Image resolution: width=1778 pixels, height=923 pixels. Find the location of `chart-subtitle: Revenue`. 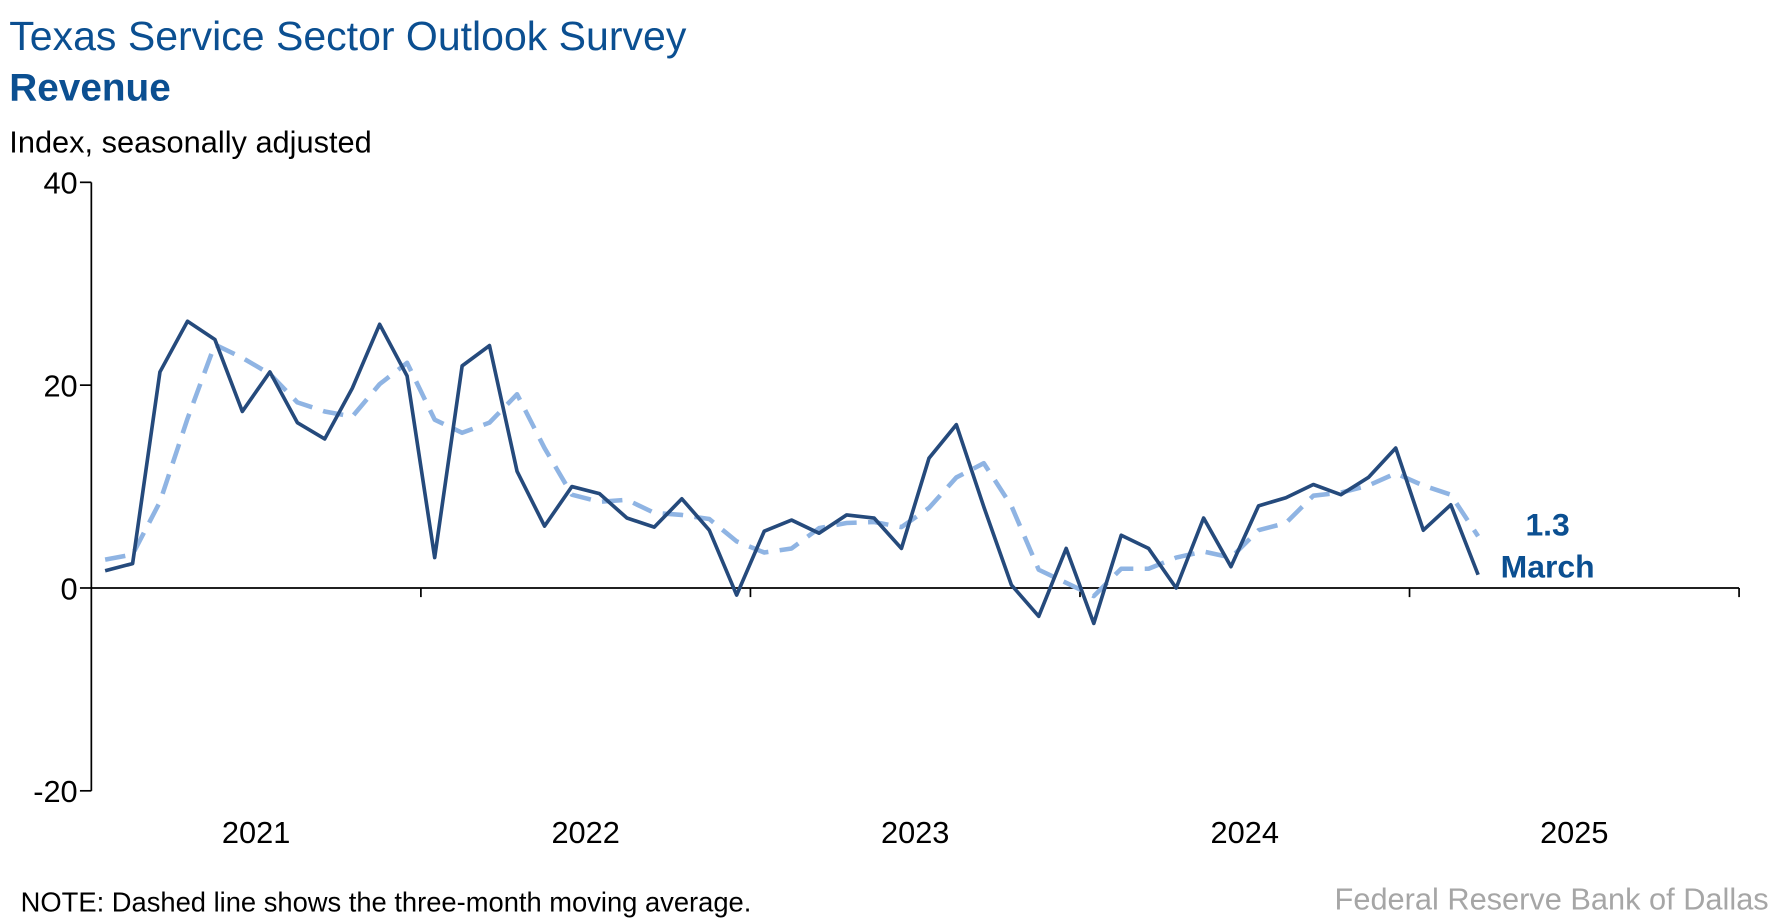

chart-subtitle: Revenue is located at coordinates (89, 87).